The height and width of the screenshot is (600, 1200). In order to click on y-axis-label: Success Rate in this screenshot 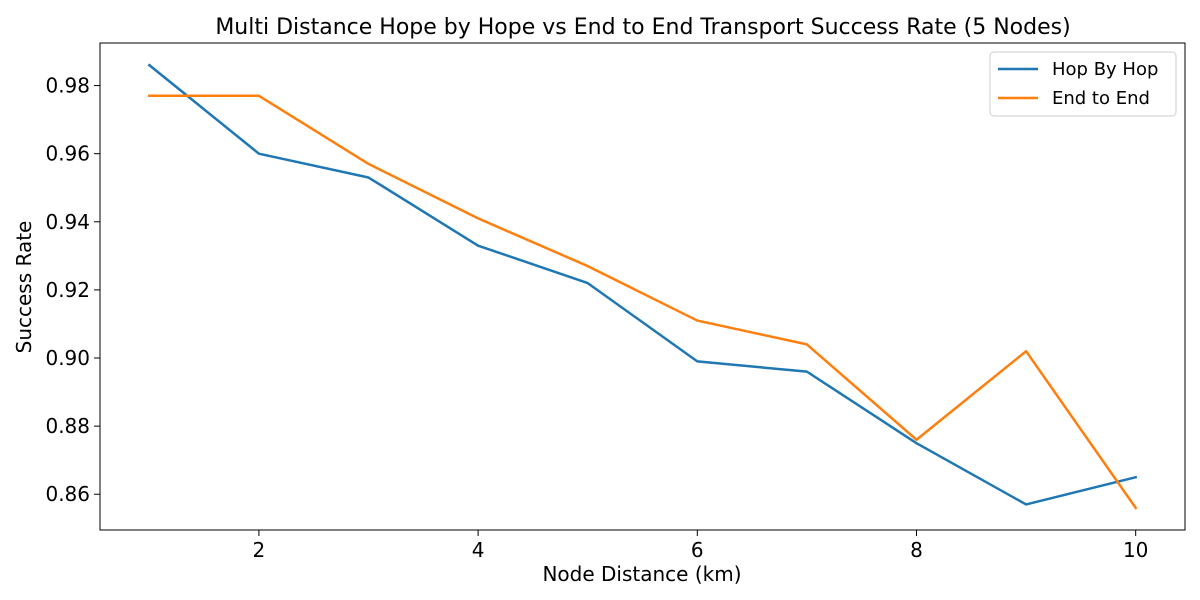, I will do `click(24, 287)`.